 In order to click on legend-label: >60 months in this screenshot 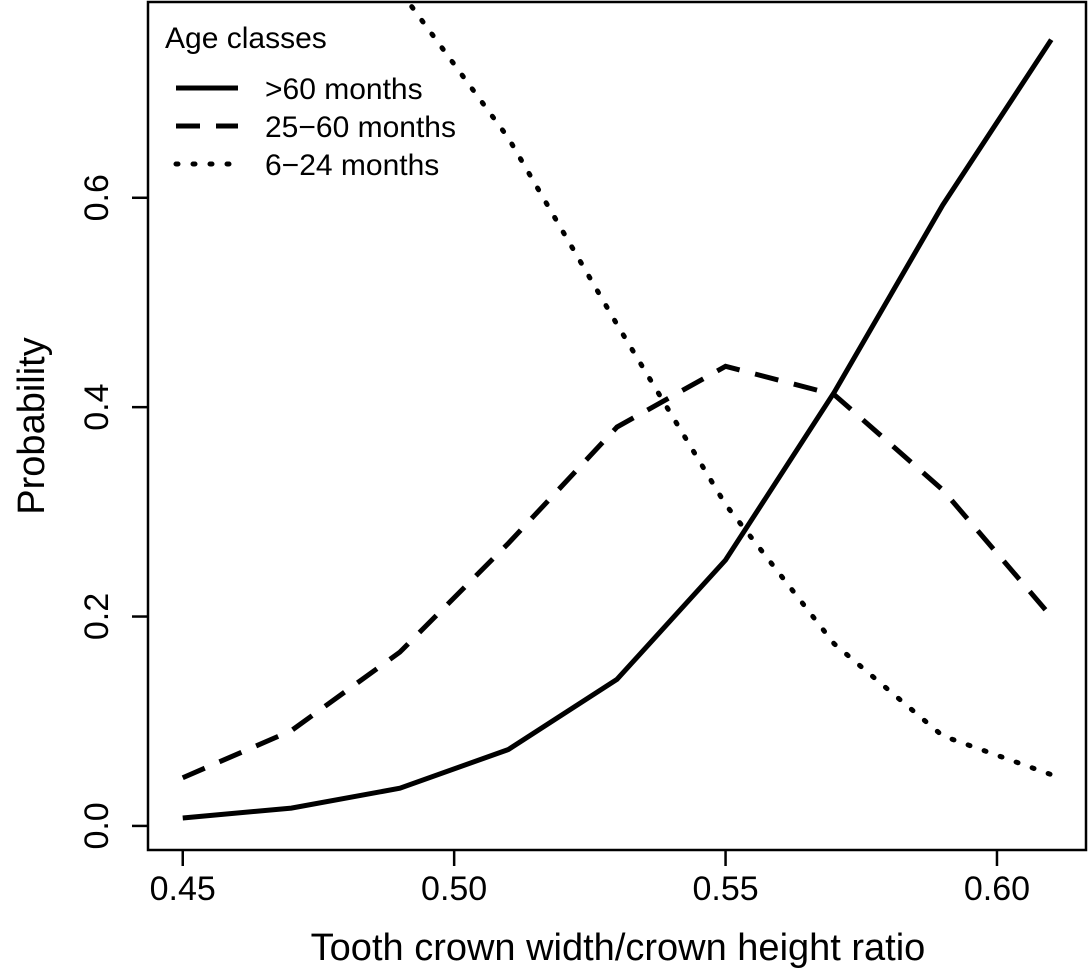, I will do `click(344, 89)`.